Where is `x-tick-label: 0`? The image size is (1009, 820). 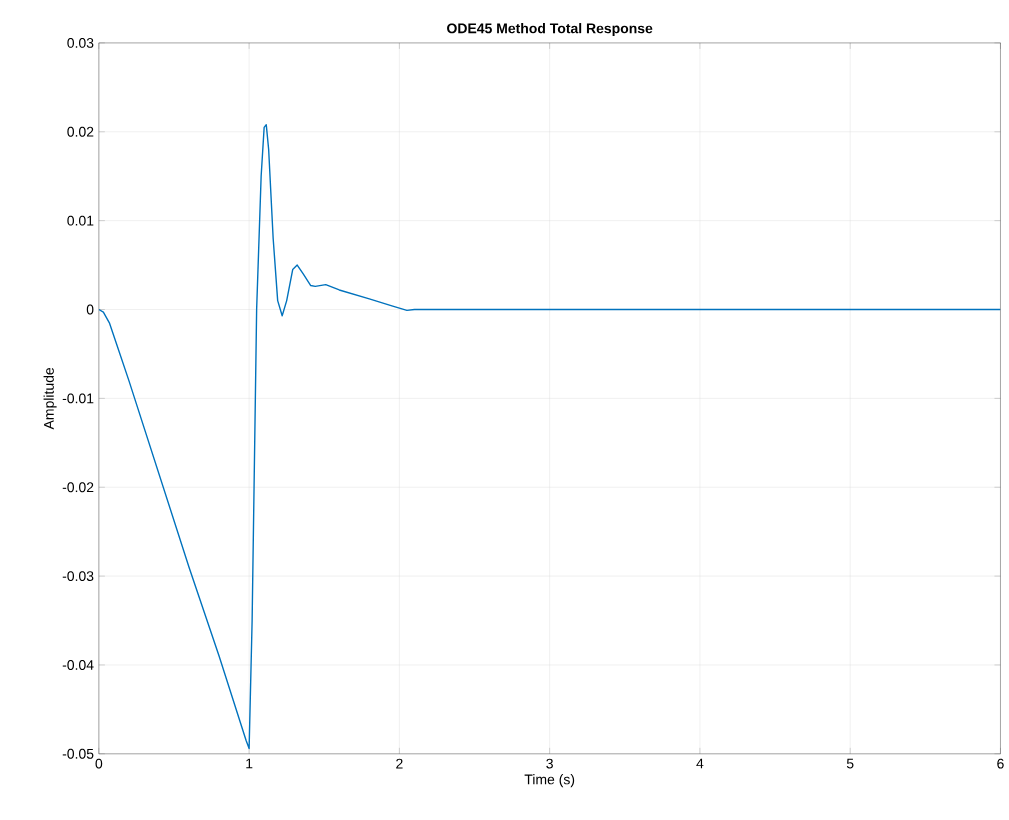 x-tick-label: 0 is located at coordinates (99, 763).